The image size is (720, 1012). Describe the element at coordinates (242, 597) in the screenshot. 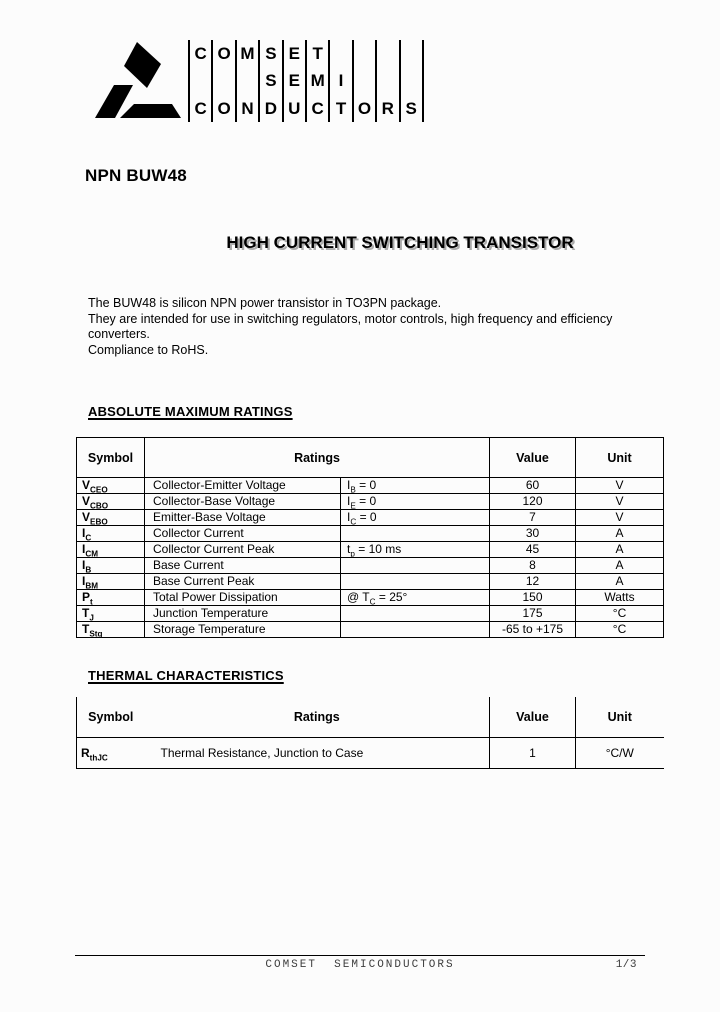

I see `rating-cell: Total Power Dissipation` at that location.